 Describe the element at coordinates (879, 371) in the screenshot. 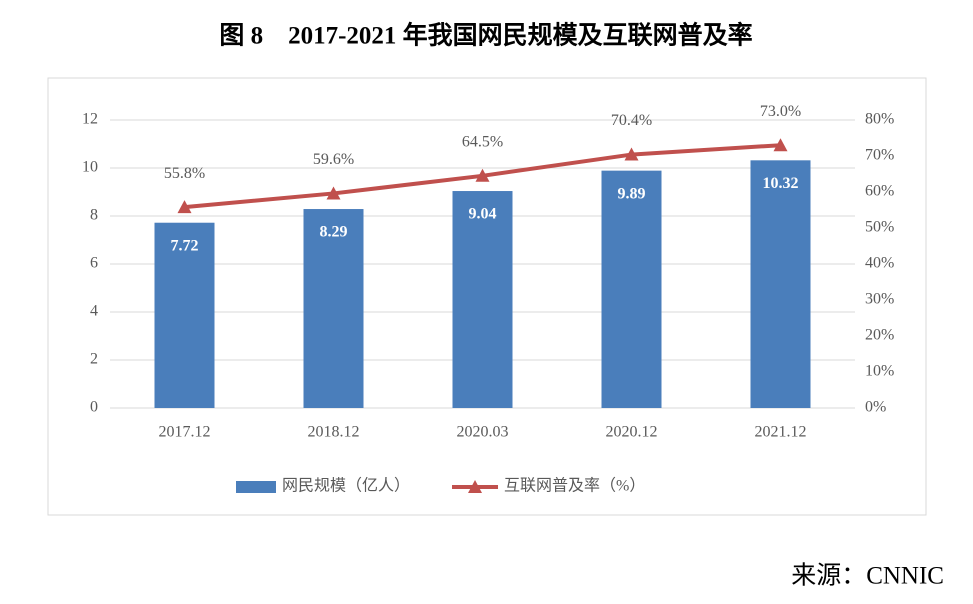

I see `y2-tick-label: 10%` at that location.